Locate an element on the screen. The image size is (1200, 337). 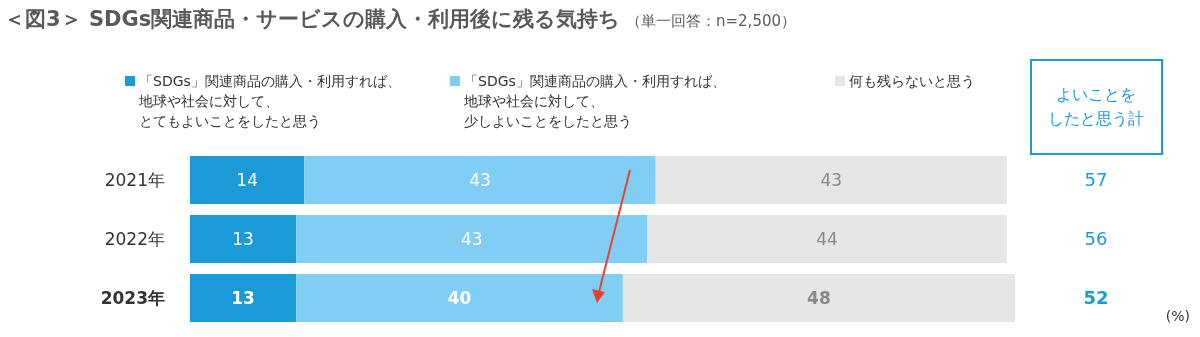
text: 56 is located at coordinates (1096, 238).